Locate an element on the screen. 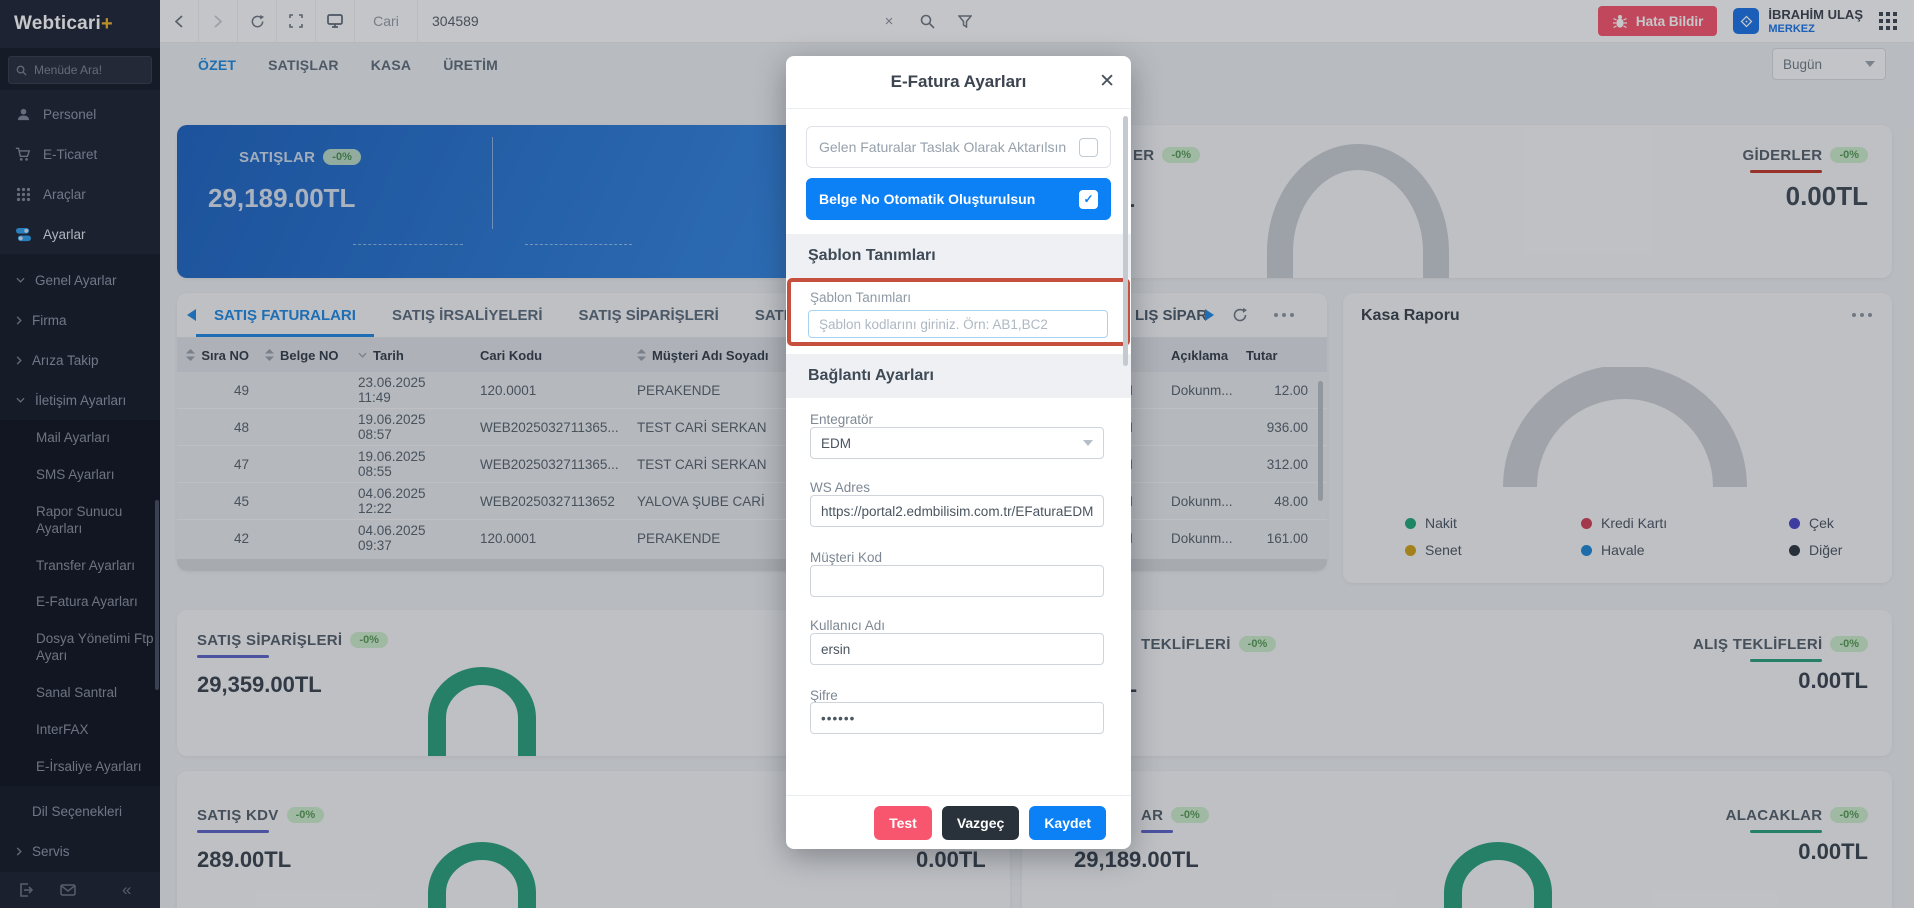 This screenshot has height=908, width=1914. report-error-button: Hata Bildir is located at coordinates (1657, 21).